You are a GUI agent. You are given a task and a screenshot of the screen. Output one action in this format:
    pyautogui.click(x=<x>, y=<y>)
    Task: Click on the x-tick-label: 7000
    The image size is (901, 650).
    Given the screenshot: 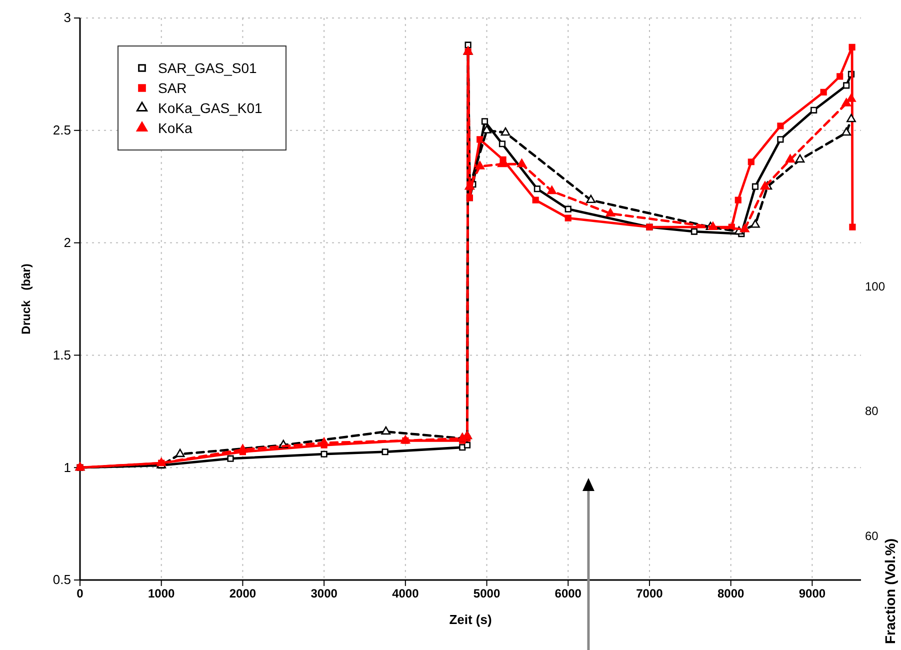 What is the action you would take?
    pyautogui.click(x=650, y=593)
    